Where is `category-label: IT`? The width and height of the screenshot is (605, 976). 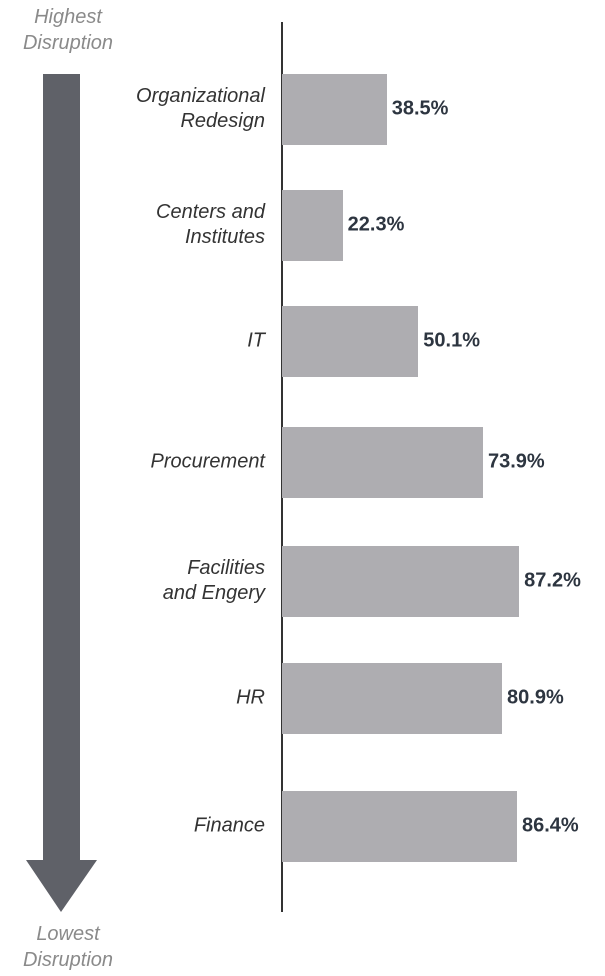 category-label: IT is located at coordinates (256, 340).